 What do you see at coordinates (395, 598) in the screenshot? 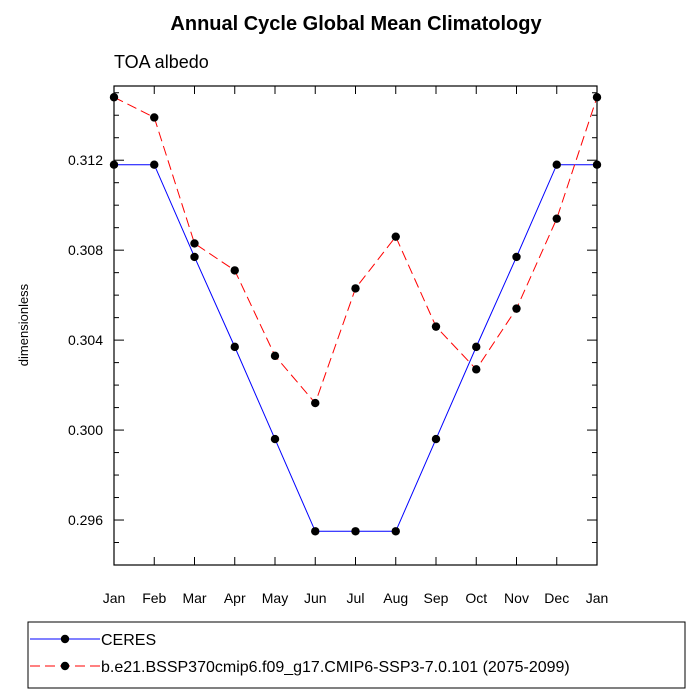
I see `x-tick-label: Aug` at bounding box center [395, 598].